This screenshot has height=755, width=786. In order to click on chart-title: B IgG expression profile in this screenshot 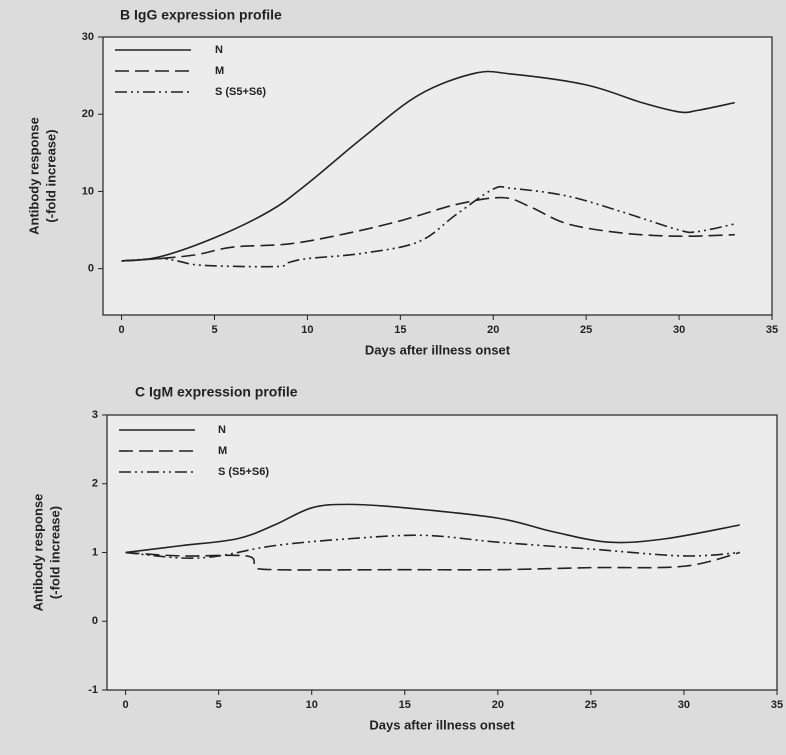, I will do `click(201, 15)`.